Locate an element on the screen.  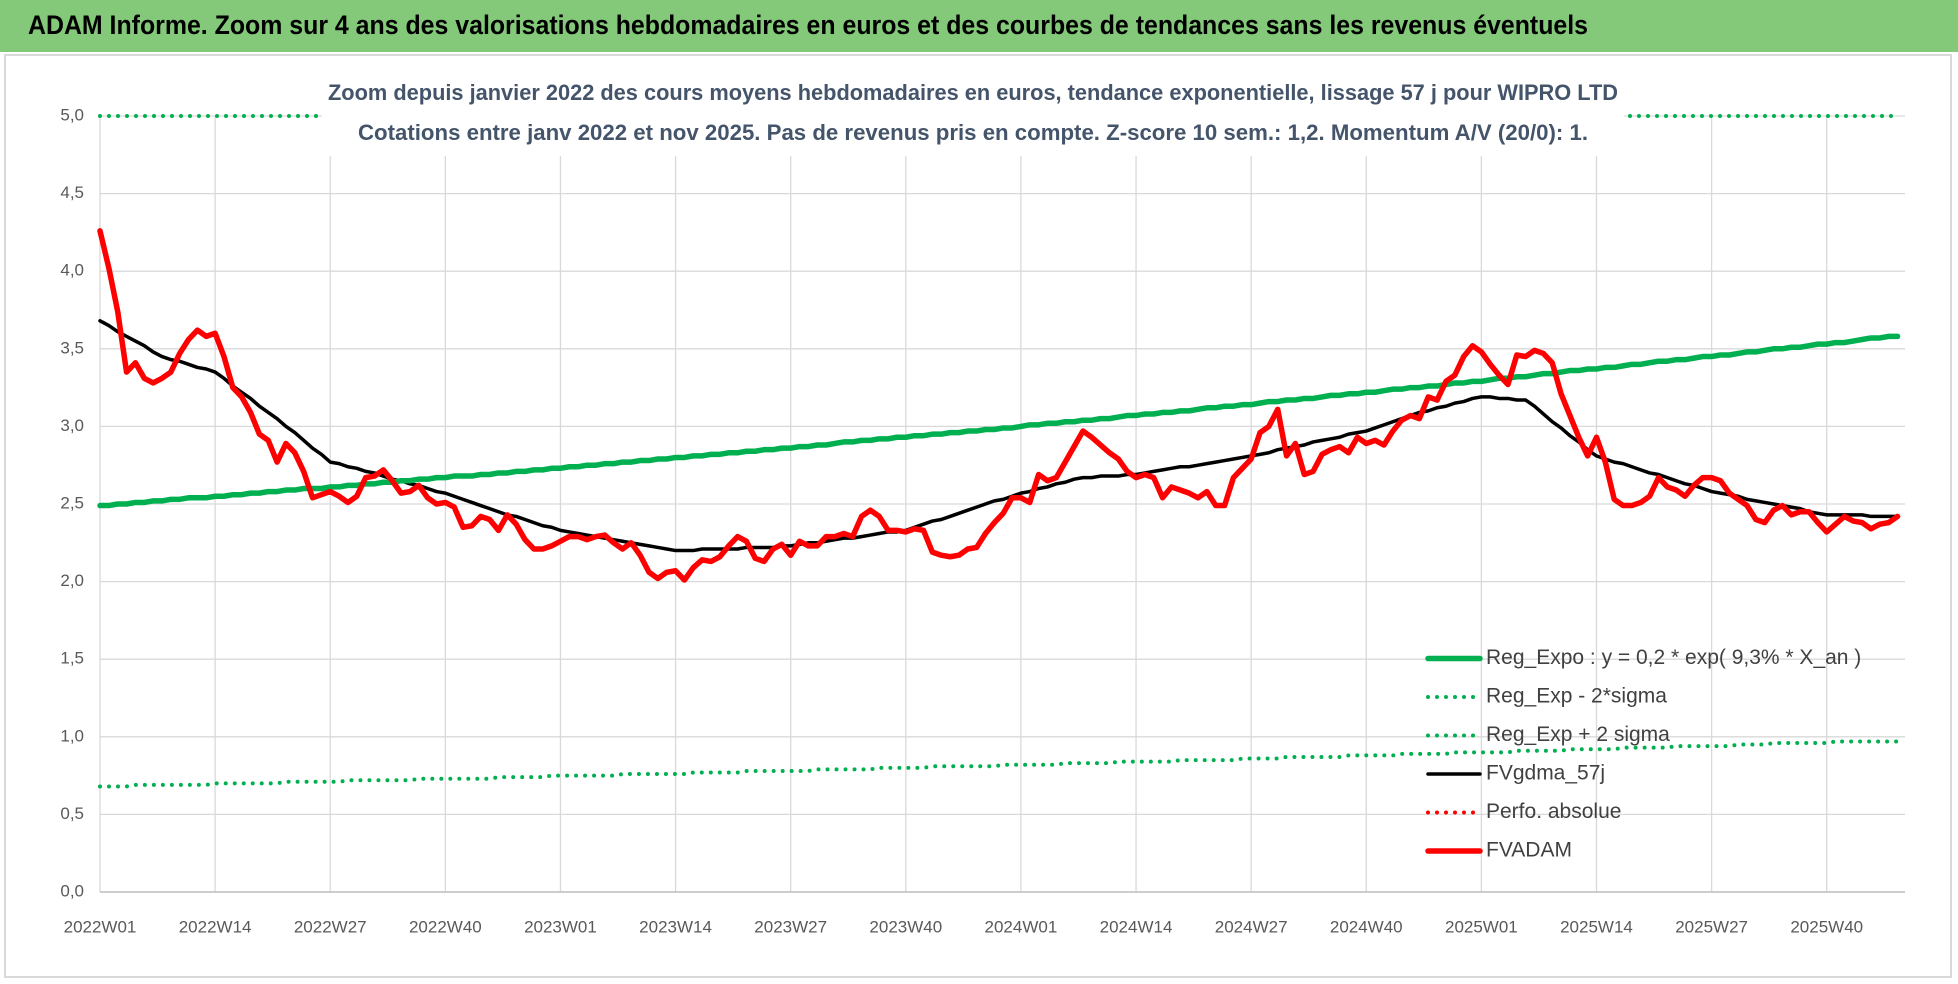
x-tick-label: 2025W27 is located at coordinates (1711, 926).